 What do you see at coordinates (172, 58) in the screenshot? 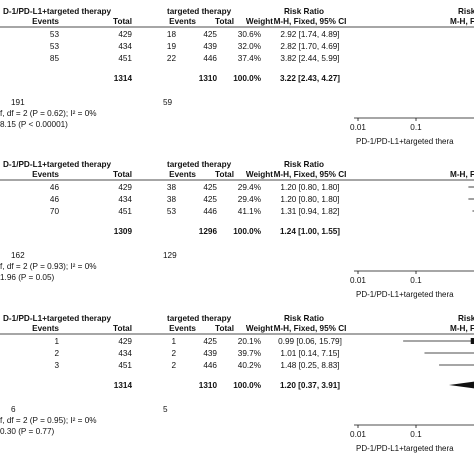
I see `study-events-2: 22` at bounding box center [172, 58].